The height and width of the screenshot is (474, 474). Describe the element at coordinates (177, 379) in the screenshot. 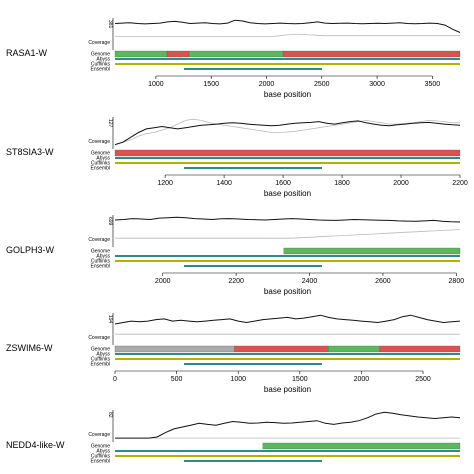

I see `x-tick-label: 500` at that location.